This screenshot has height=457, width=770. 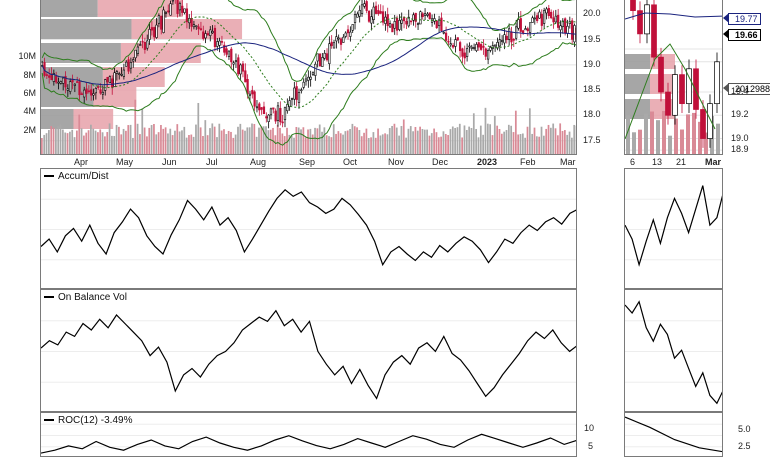 What do you see at coordinates (657, 162) in the screenshot?
I see `zoom-x-tick-label: 13` at bounding box center [657, 162].